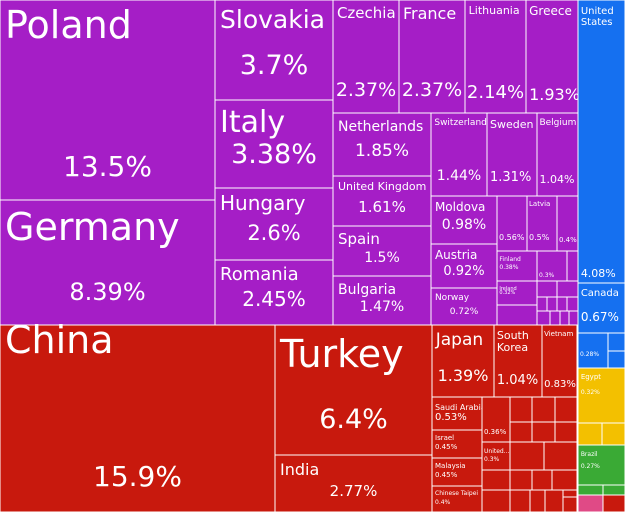  Describe the element at coordinates (444, 438) in the screenshot. I see `tile-label-israel: Israel` at that location.